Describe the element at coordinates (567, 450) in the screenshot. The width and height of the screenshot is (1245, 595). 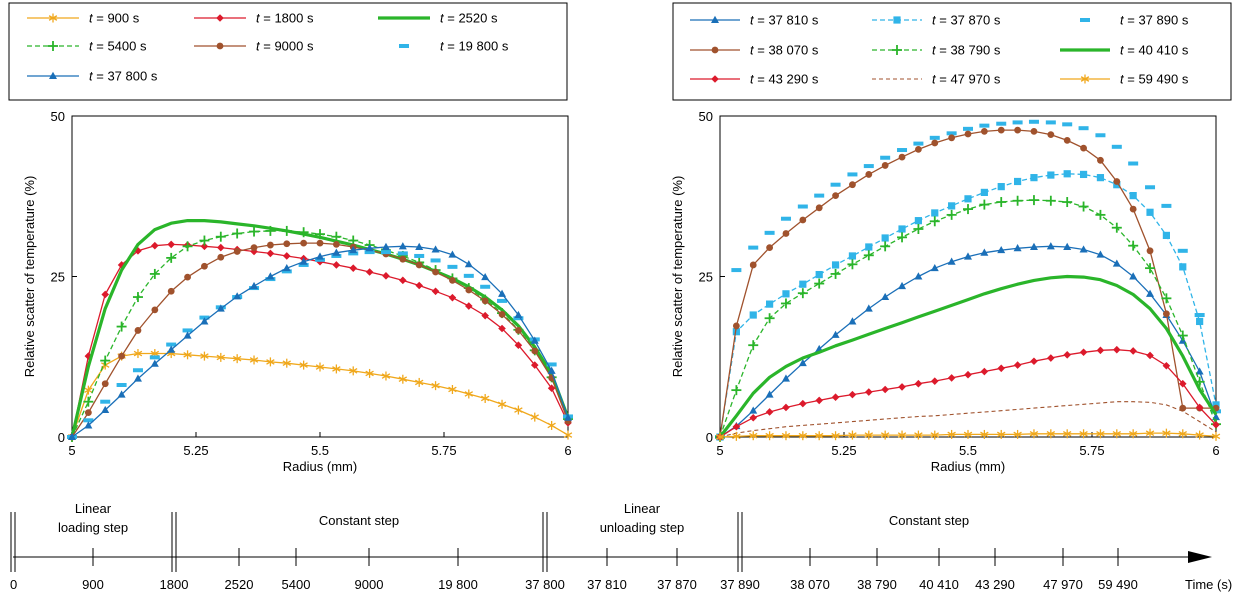
I see `x-tick-label: 6` at that location.